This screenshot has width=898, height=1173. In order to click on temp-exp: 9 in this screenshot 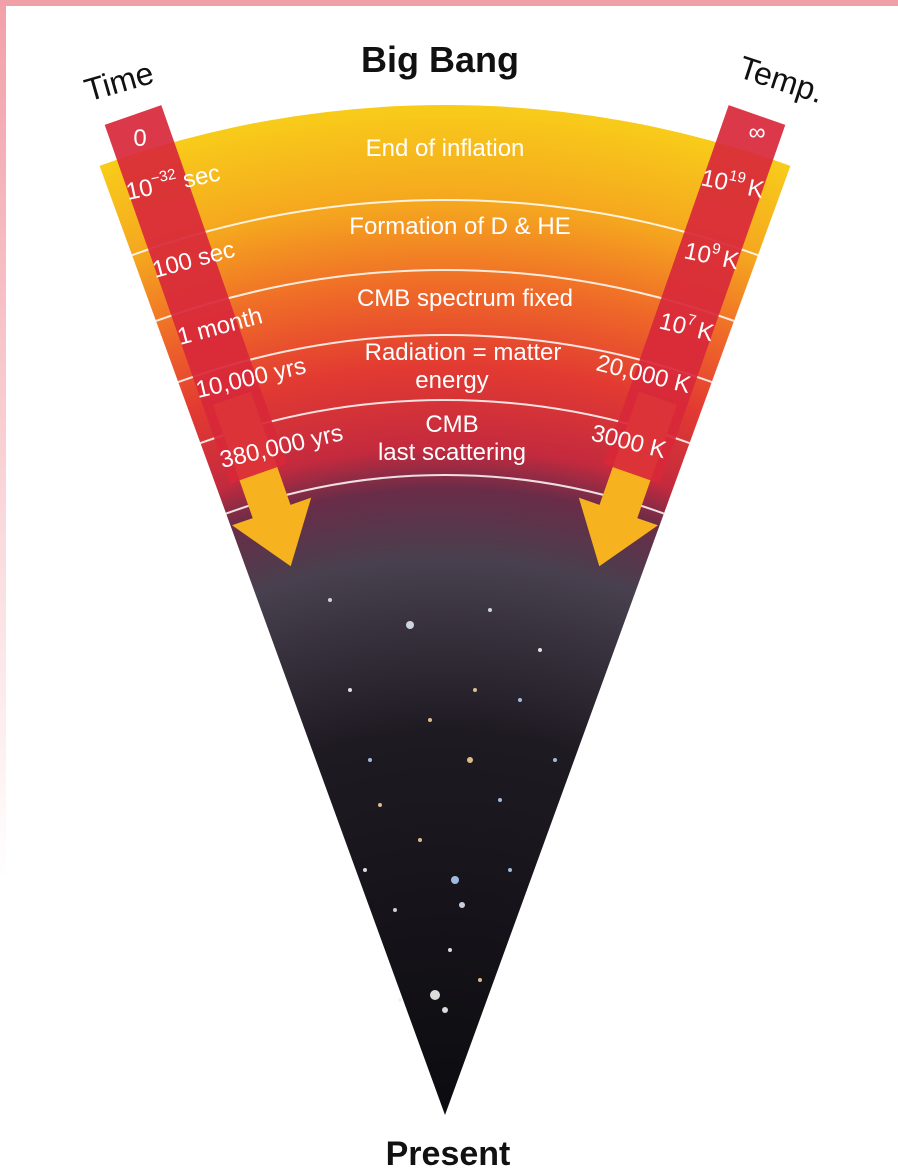, I will do `click(717, 249)`.